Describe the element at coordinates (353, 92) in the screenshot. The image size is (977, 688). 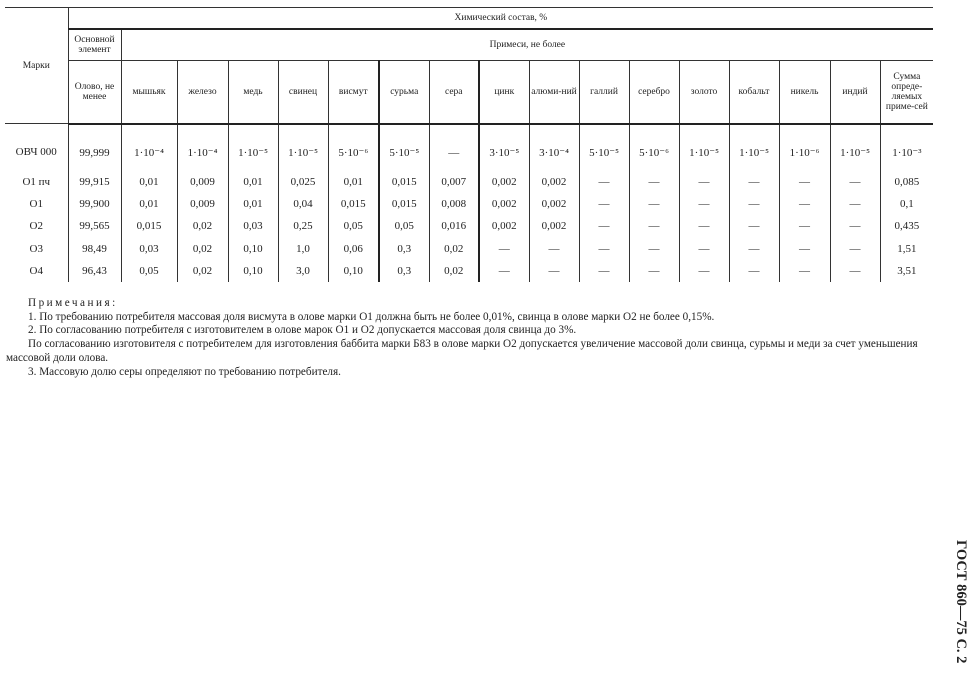
I see `column-header: висмут` at that location.